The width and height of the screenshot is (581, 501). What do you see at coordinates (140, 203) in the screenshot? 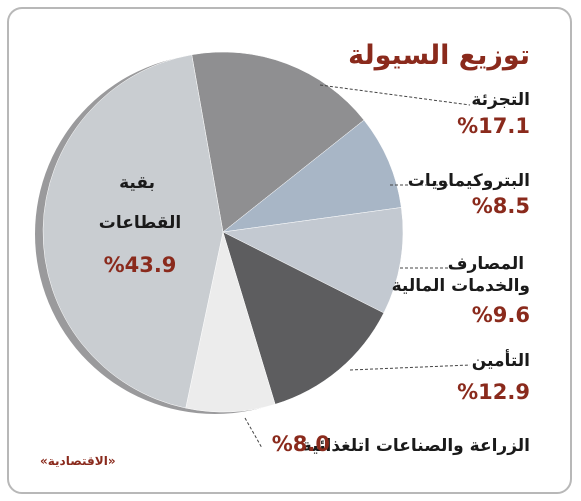
I see `slice-label: بقية القطاعات` at bounding box center [140, 203].